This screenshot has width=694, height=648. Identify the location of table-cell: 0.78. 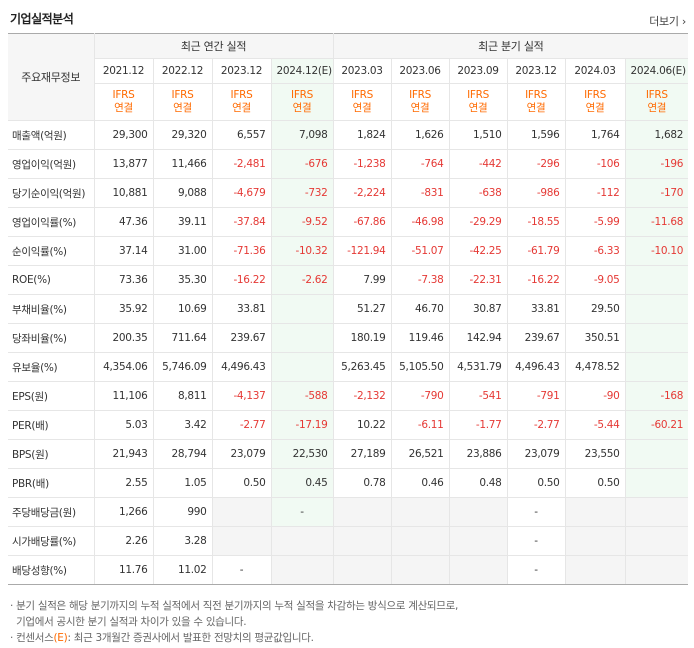
(362, 483).